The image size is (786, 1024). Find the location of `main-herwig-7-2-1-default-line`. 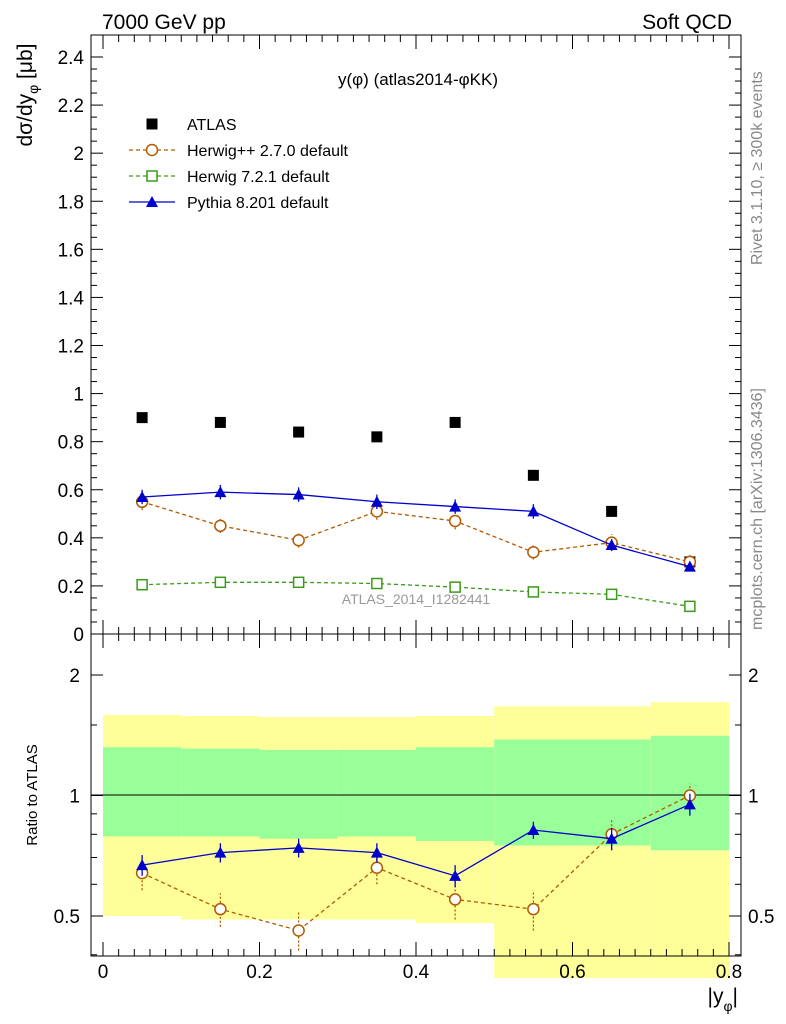

main-herwig-7-2-1-default-line is located at coordinates (416, 594).